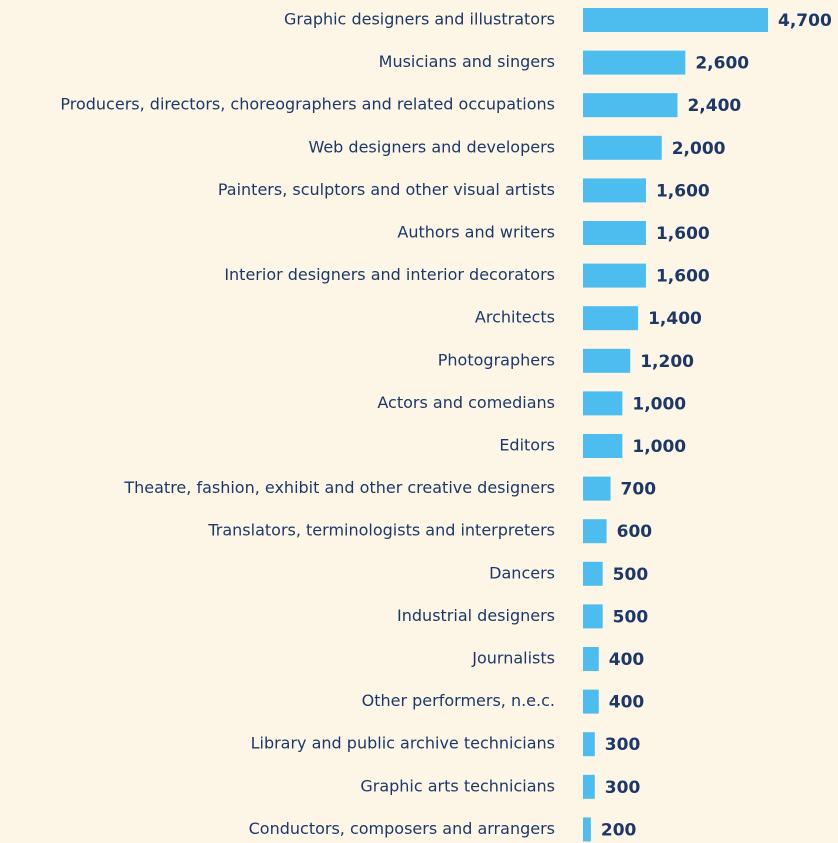  Describe the element at coordinates (675, 319) in the screenshot. I see `value-label: 1,400` at that location.